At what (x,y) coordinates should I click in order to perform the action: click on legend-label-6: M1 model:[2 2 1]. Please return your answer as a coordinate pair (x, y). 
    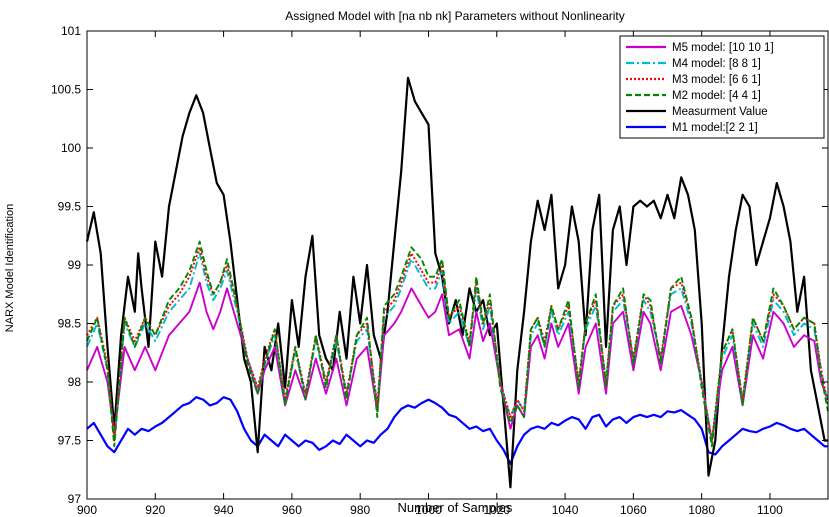
    Looking at the image, I should click on (715, 128).